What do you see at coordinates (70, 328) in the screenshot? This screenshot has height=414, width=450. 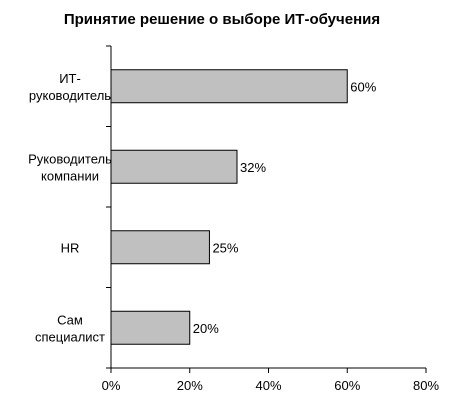 I see `category-label-3: Сам специалист` at bounding box center [70, 328].